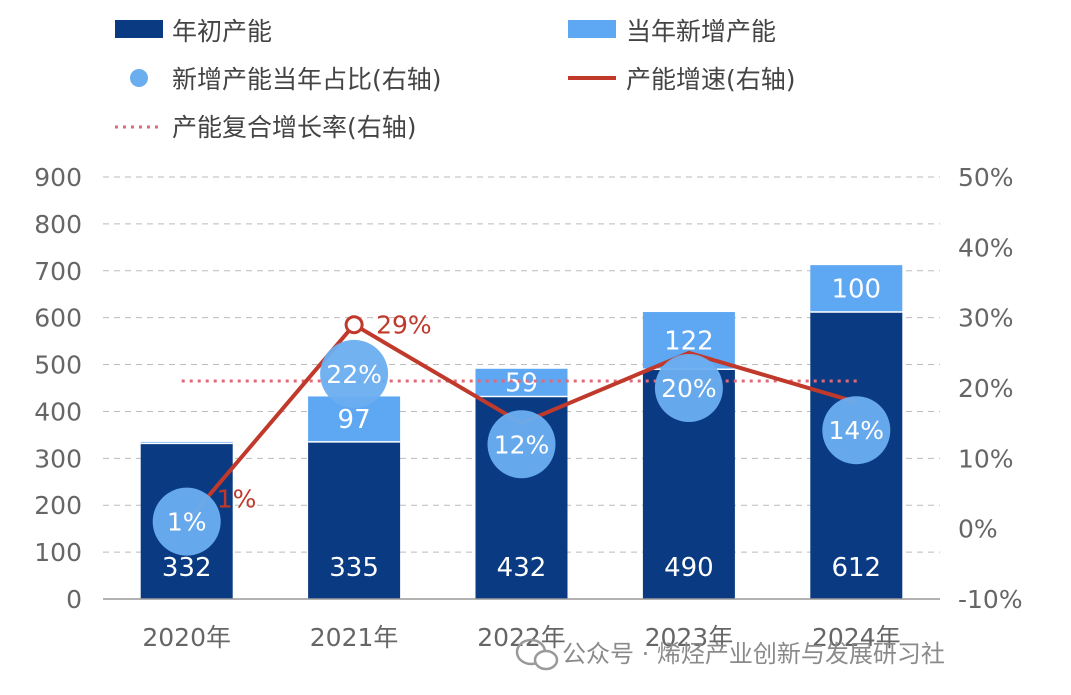 Image resolution: width=1071 pixels, height=695 pixels. Describe the element at coordinates (222, 31) in the screenshot. I see `legend-label-base: 年初产能` at that location.